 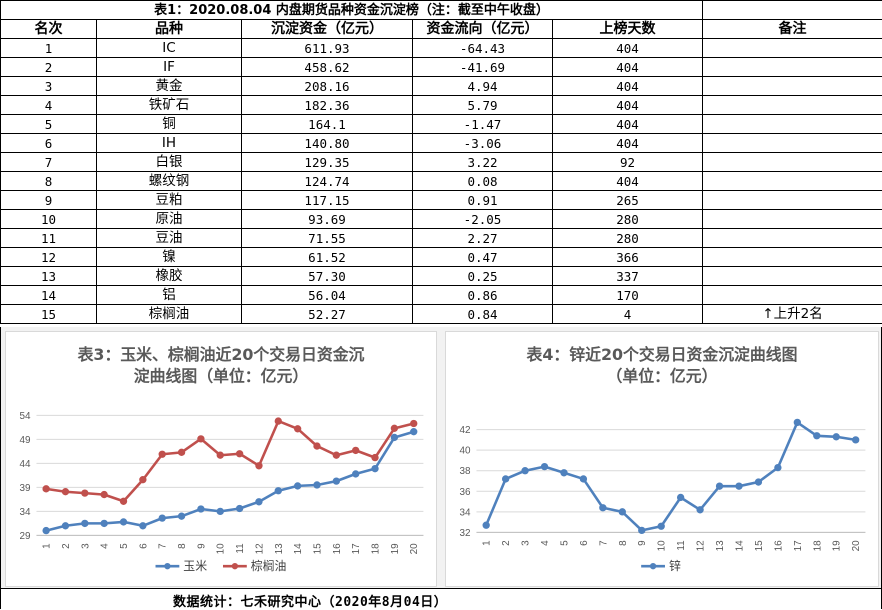 What do you see at coordinates (49, 295) in the screenshot?
I see `cell-rank: 14` at bounding box center [49, 295].